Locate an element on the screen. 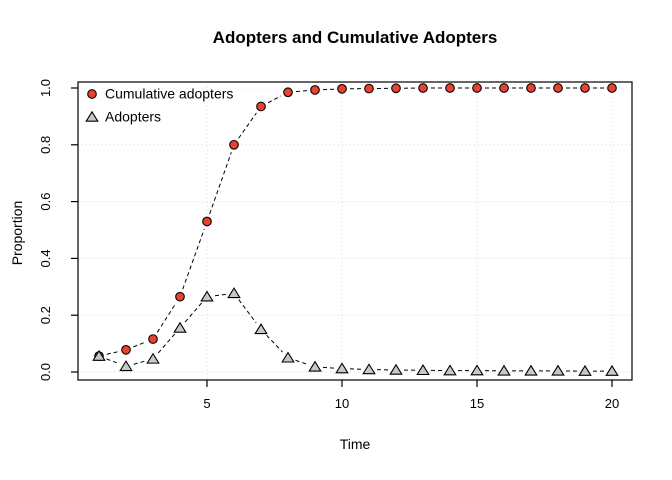 Image resolution: width=672 pixels, height=480 pixels. y-axis-label: Proportion is located at coordinates (17, 233).